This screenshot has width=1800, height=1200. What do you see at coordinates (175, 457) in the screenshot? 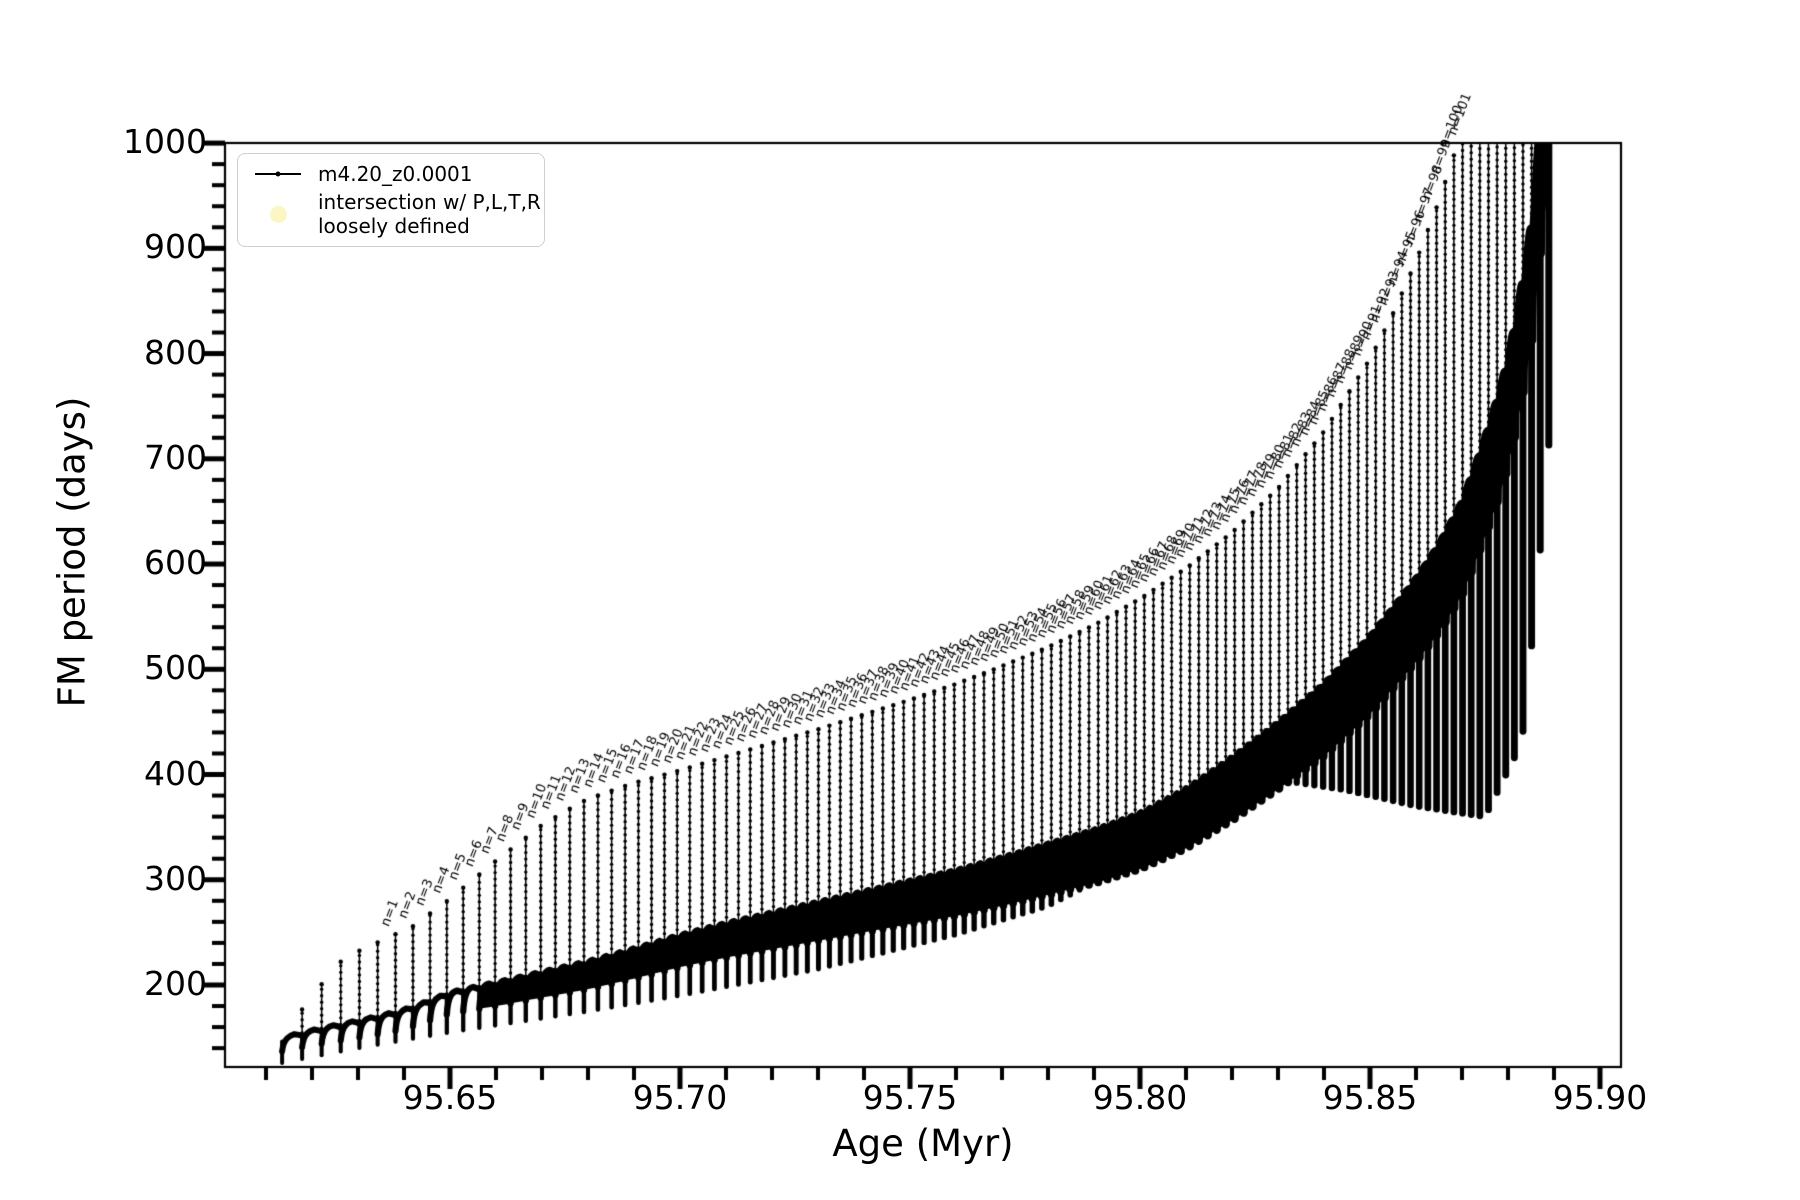
I see `y-tick-label: 700` at bounding box center [175, 457].